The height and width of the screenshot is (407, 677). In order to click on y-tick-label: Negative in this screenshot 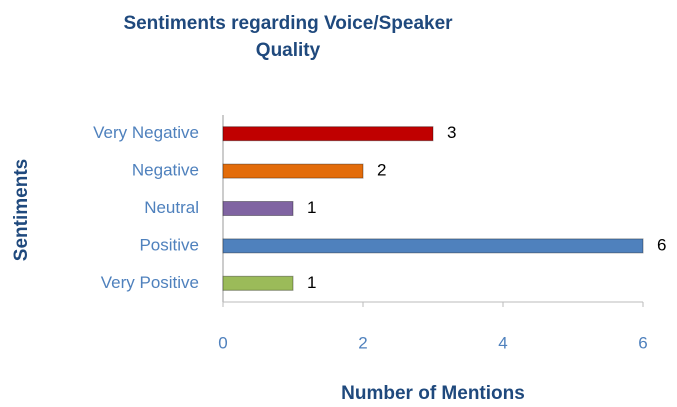, I will do `click(165, 170)`.